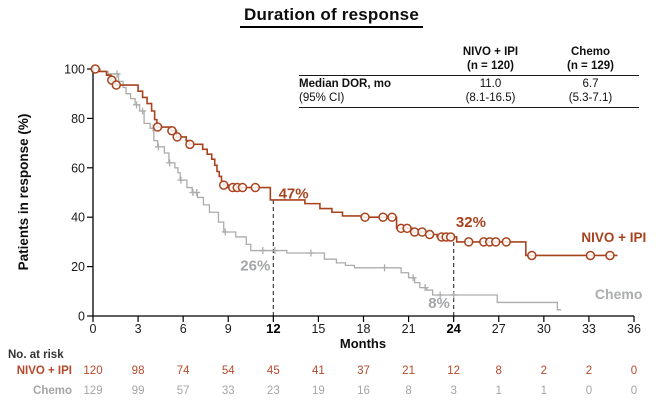  What do you see at coordinates (363, 343) in the screenshot?
I see `x-axis-title: Months` at bounding box center [363, 343].